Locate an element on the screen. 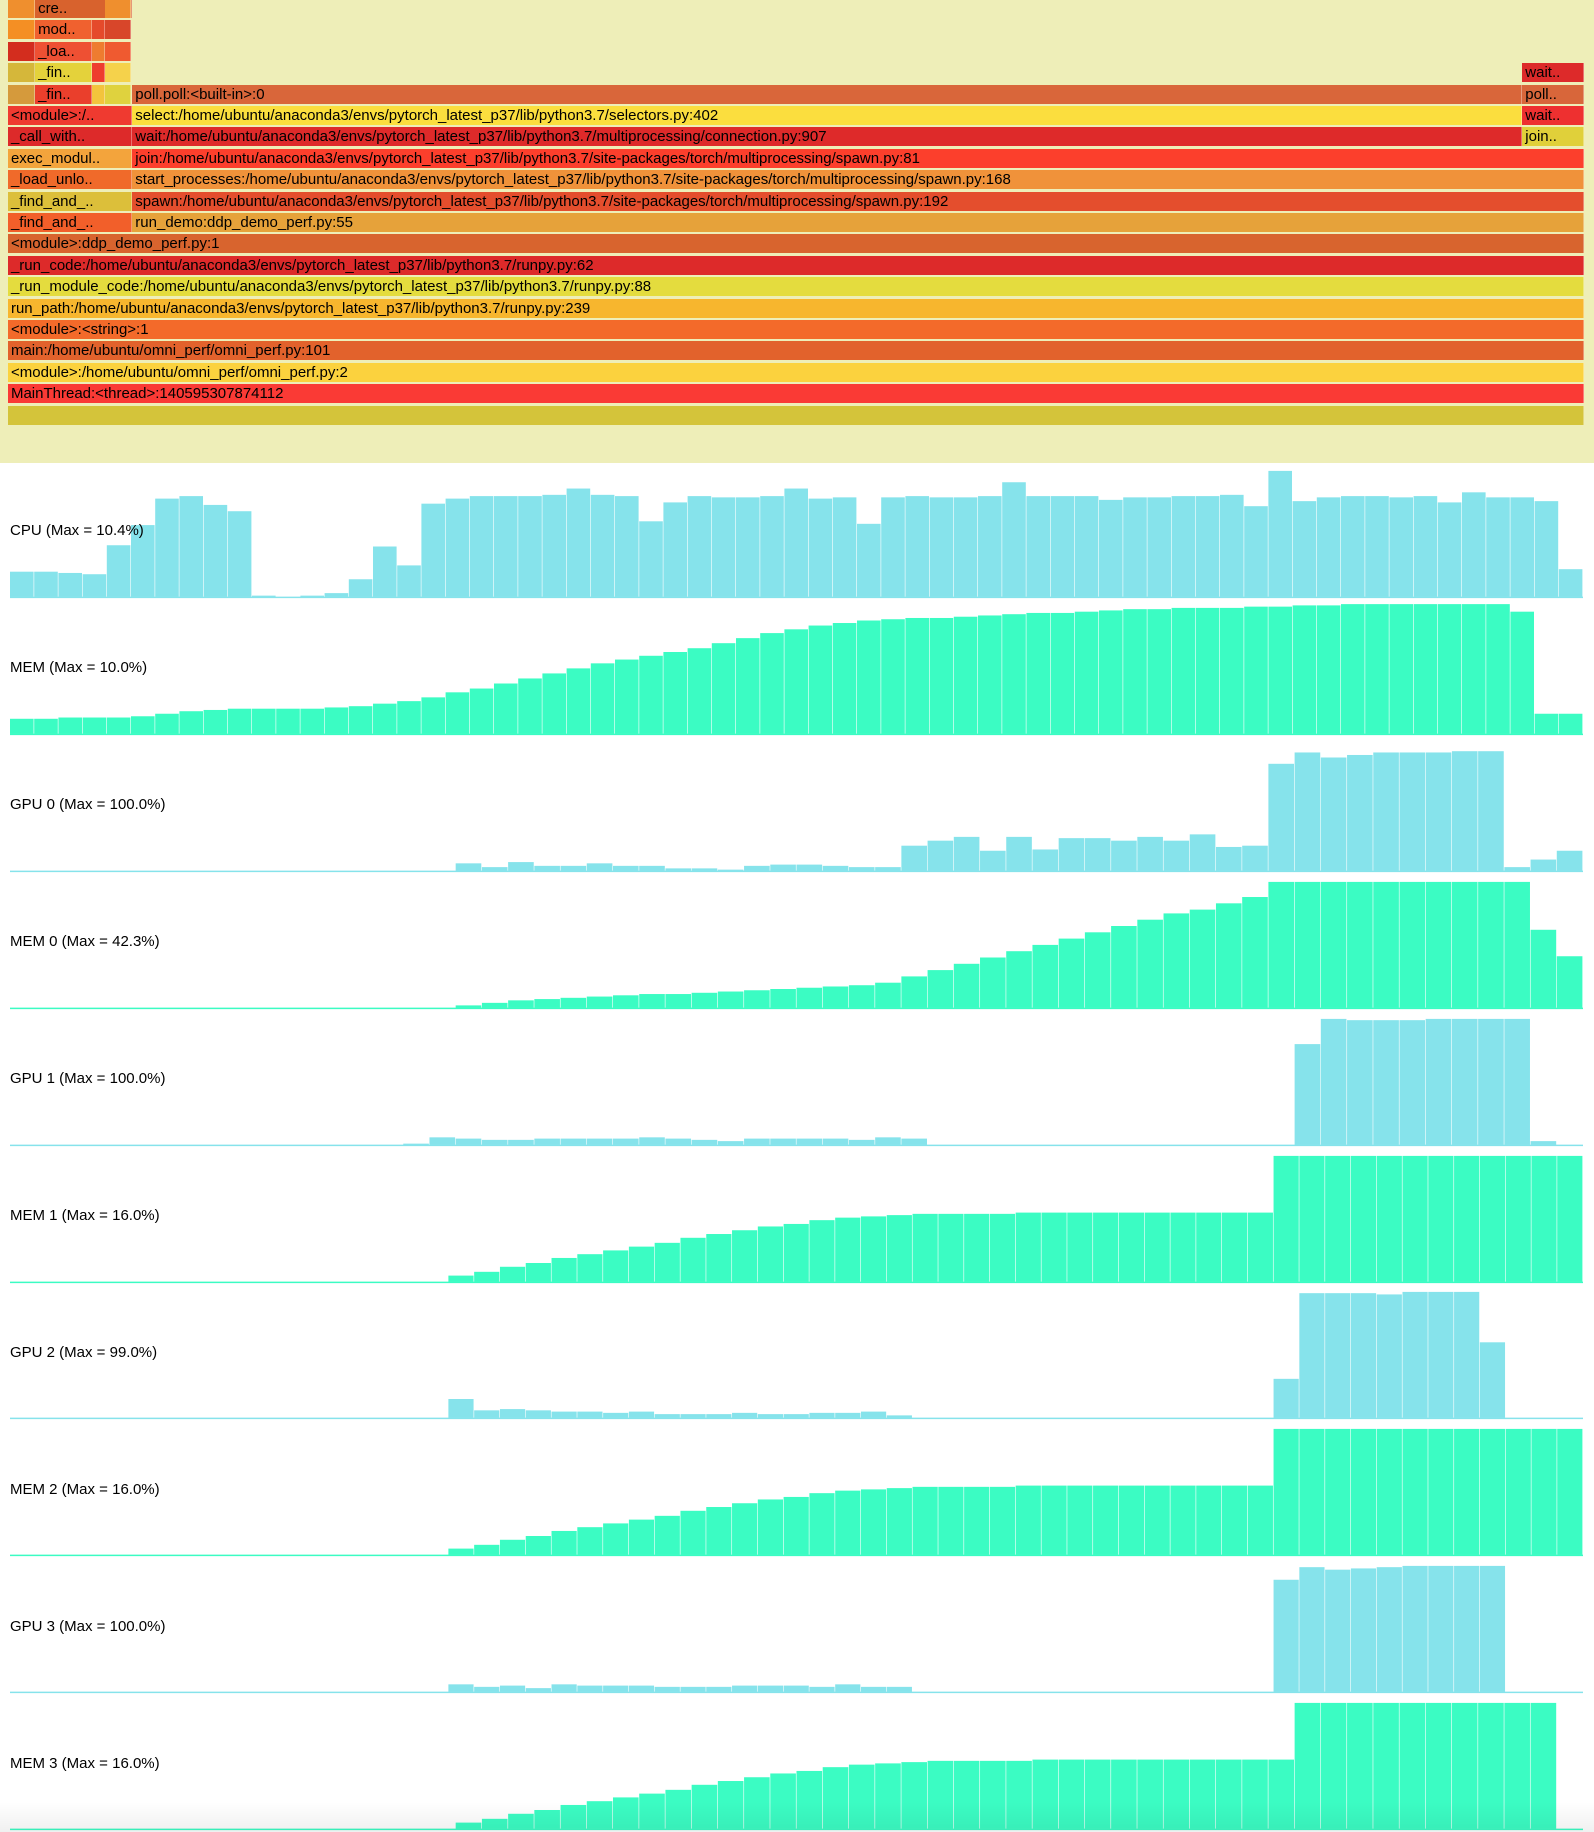  flame-frame: <module>:/.. is located at coordinates (70, 115).